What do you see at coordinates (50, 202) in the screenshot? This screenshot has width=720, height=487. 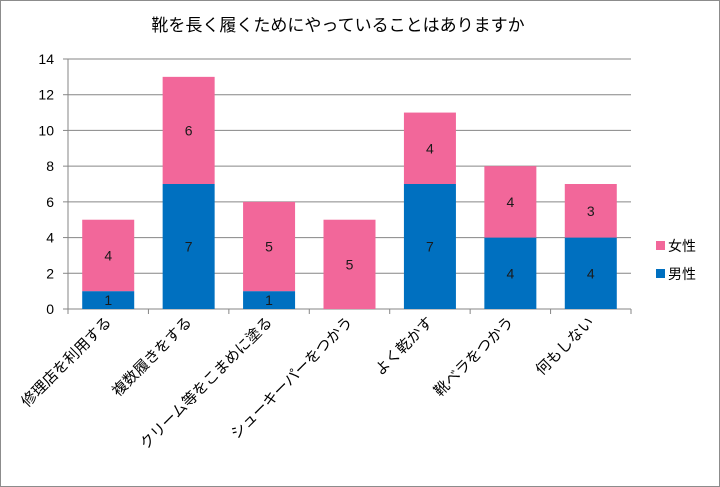 I see `y-tick-label: 6` at bounding box center [50, 202].